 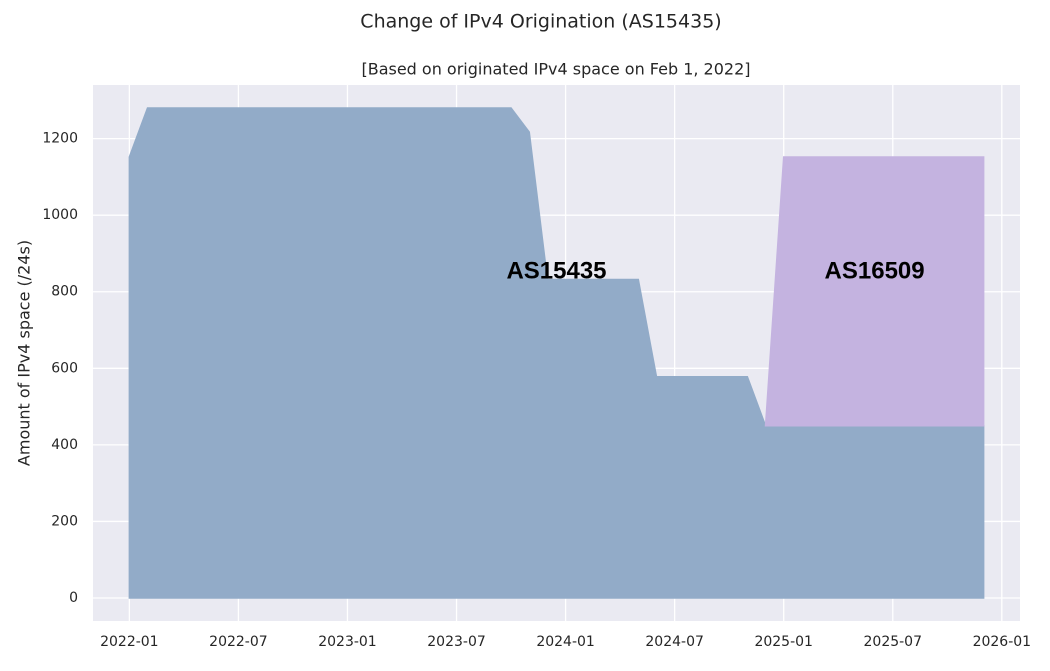 I want to click on y-tick-label: 1000, so click(x=60, y=215).